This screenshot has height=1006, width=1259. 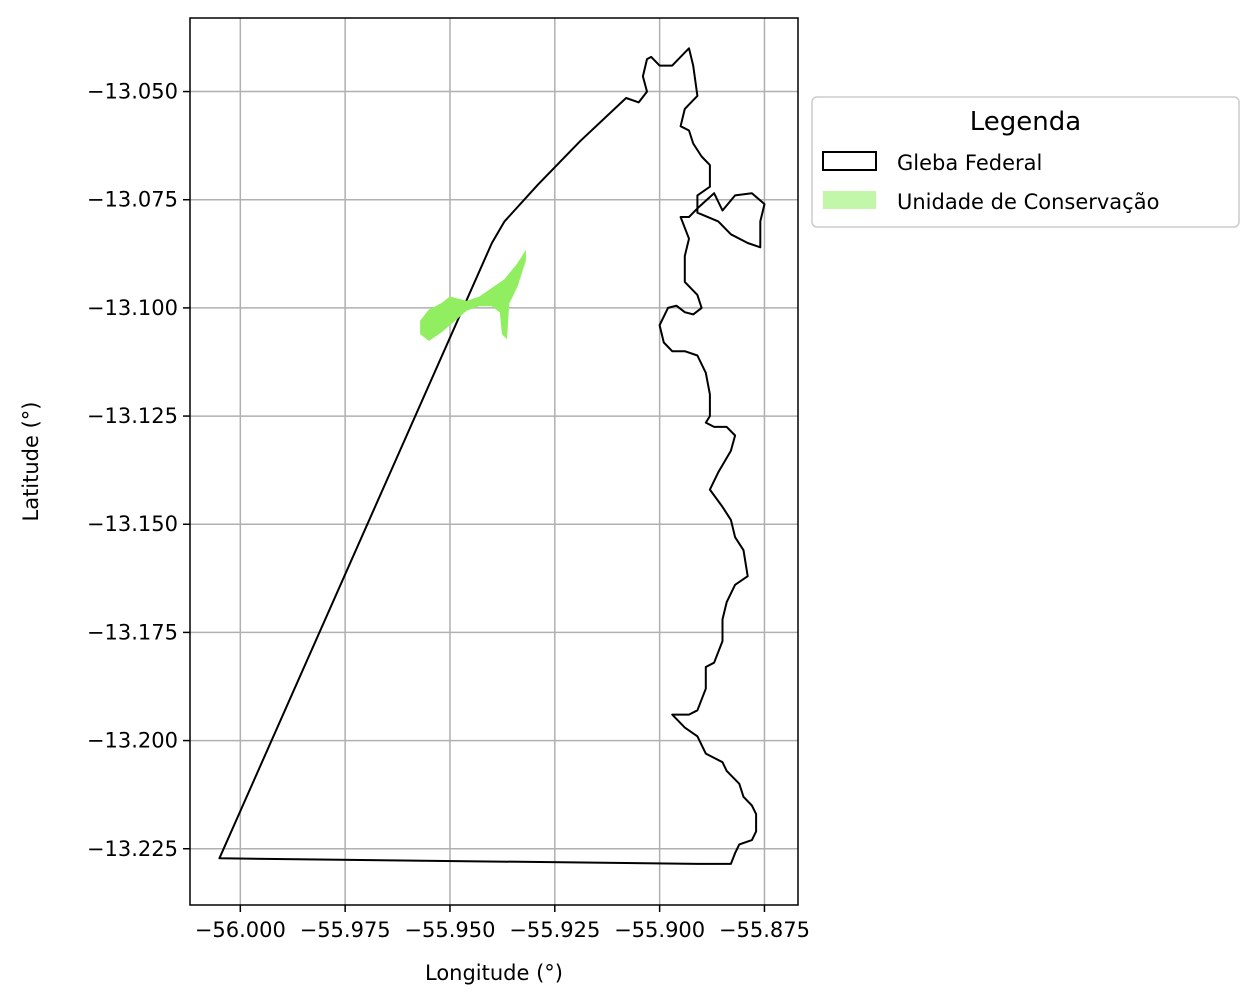 What do you see at coordinates (240, 930) in the screenshot?
I see `x-tick-label: −56.000` at bounding box center [240, 930].